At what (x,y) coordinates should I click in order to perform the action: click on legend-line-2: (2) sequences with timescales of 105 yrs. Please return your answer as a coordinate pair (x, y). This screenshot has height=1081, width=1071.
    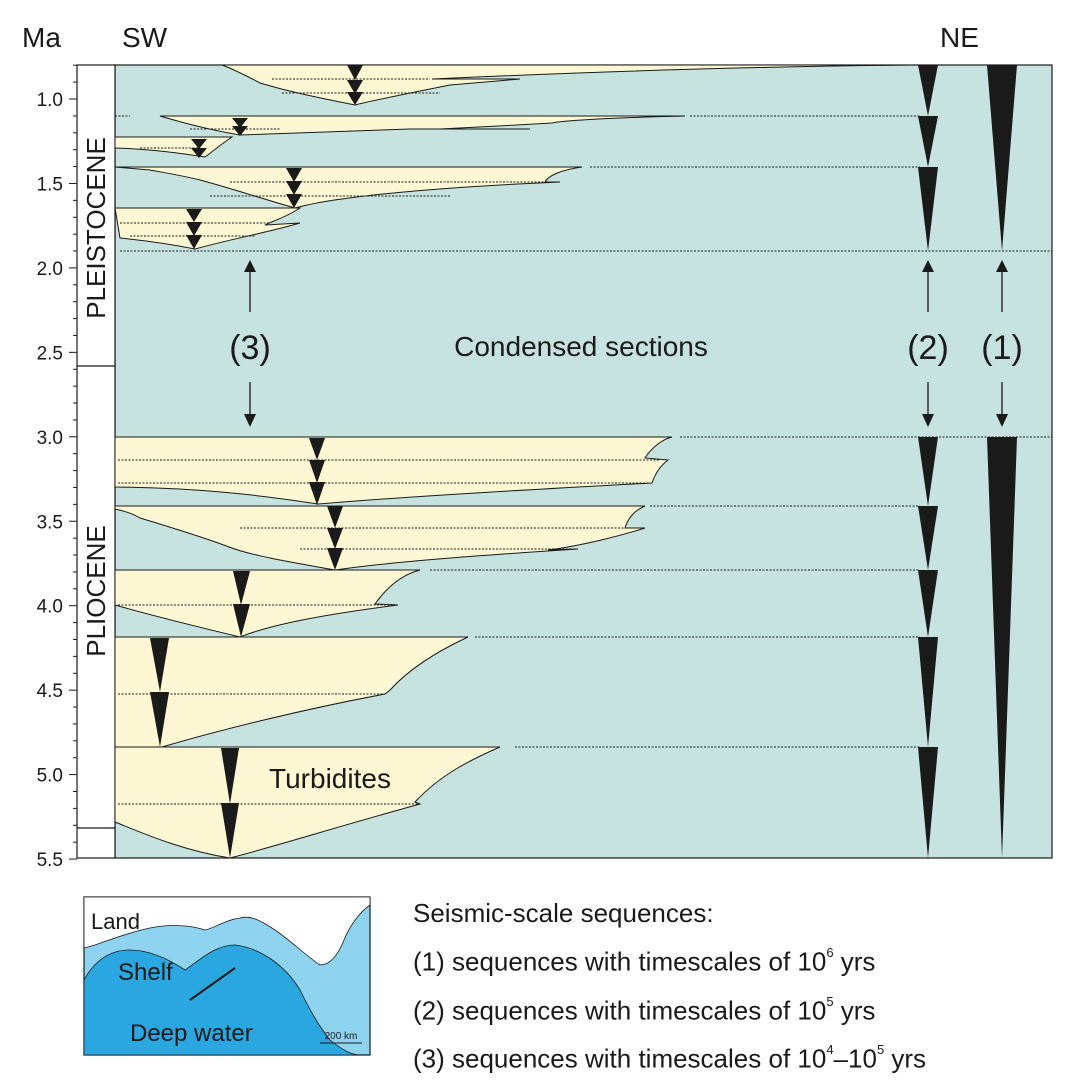
    Looking at the image, I should click on (644, 1009).